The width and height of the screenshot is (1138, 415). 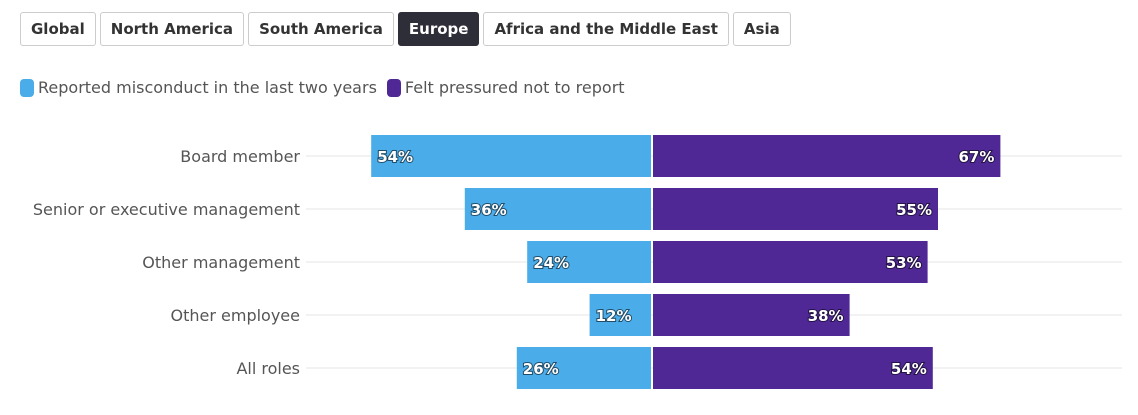 I want to click on legend-swatch-reported, so click(x=27, y=87).